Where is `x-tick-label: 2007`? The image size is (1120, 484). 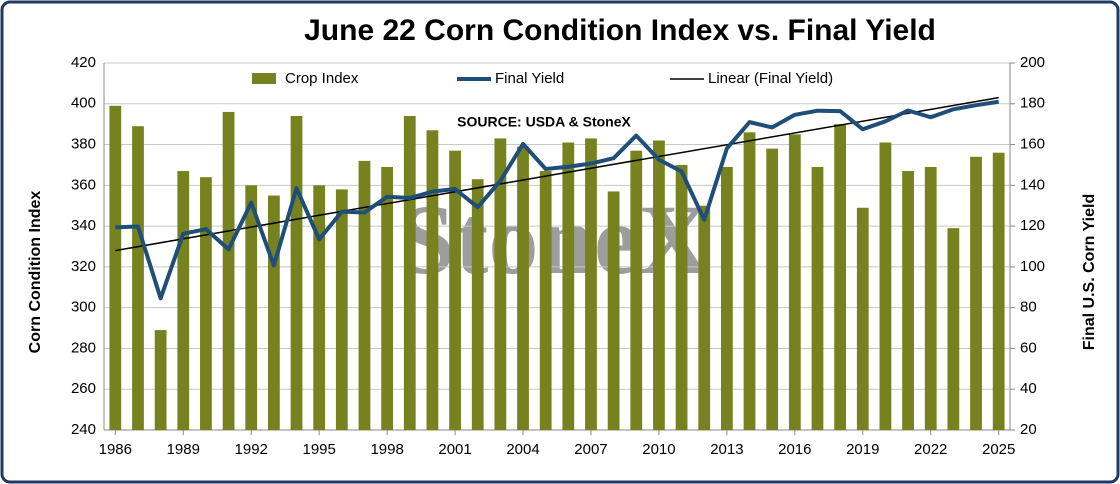
x-tick-label: 2007 is located at coordinates (590, 449).